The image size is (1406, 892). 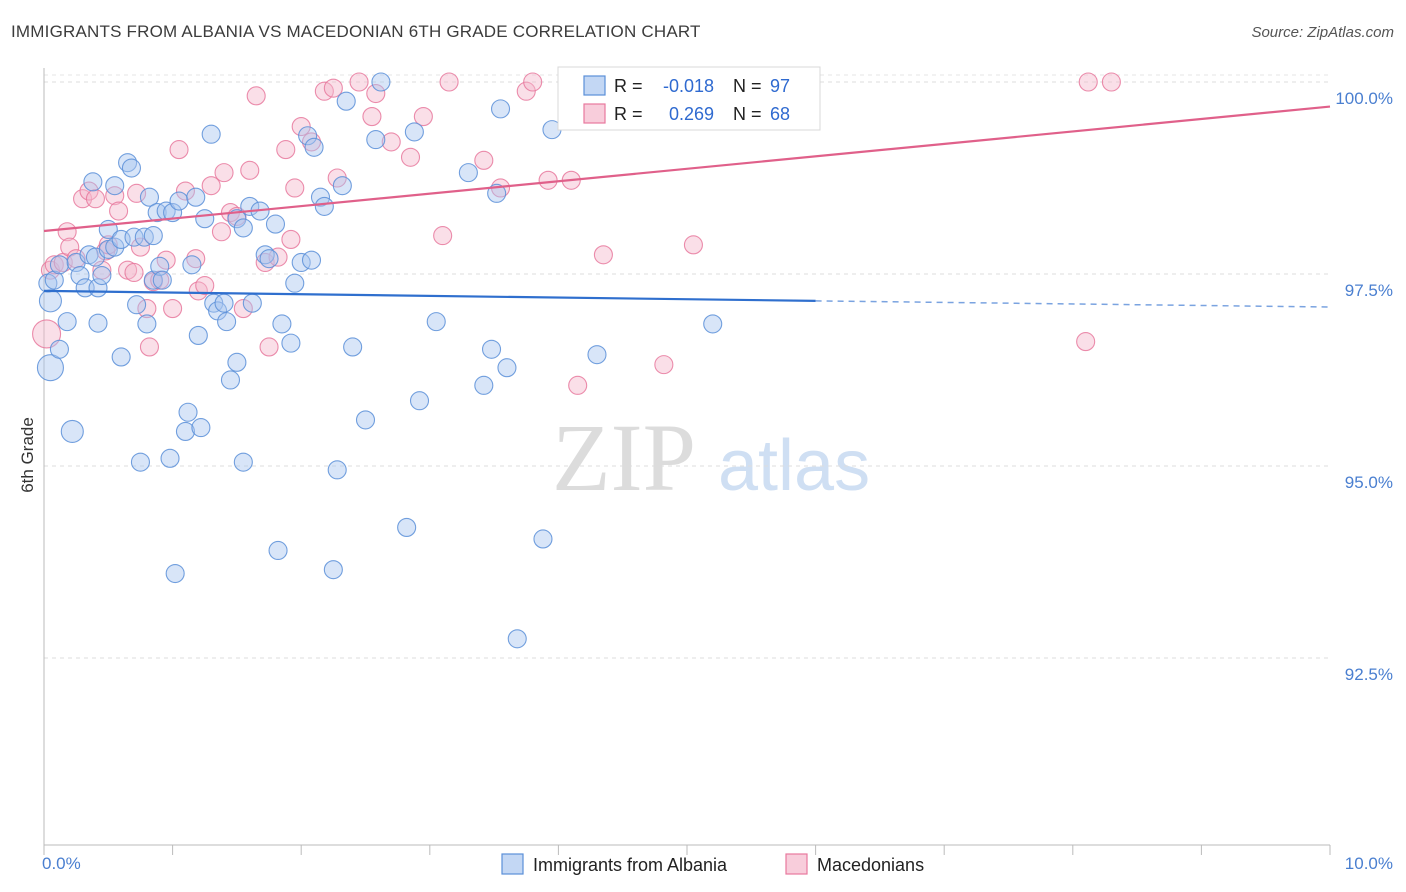 I want to click on correlation-legend: R = -0.018 N = 97 R = 0.269 N = 68, so click(x=689, y=98).